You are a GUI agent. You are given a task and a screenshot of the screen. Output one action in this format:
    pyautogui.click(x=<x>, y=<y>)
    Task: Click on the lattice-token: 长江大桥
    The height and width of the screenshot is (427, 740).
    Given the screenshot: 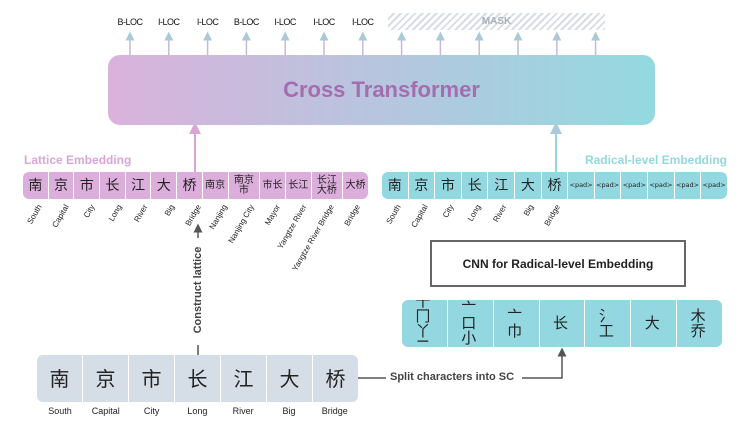 What is the action you would take?
    pyautogui.click(x=328, y=185)
    